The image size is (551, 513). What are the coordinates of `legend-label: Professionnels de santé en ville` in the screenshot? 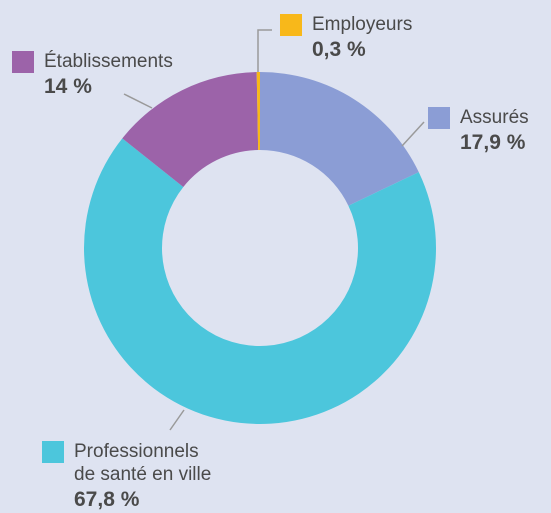 It's located at (143, 463).